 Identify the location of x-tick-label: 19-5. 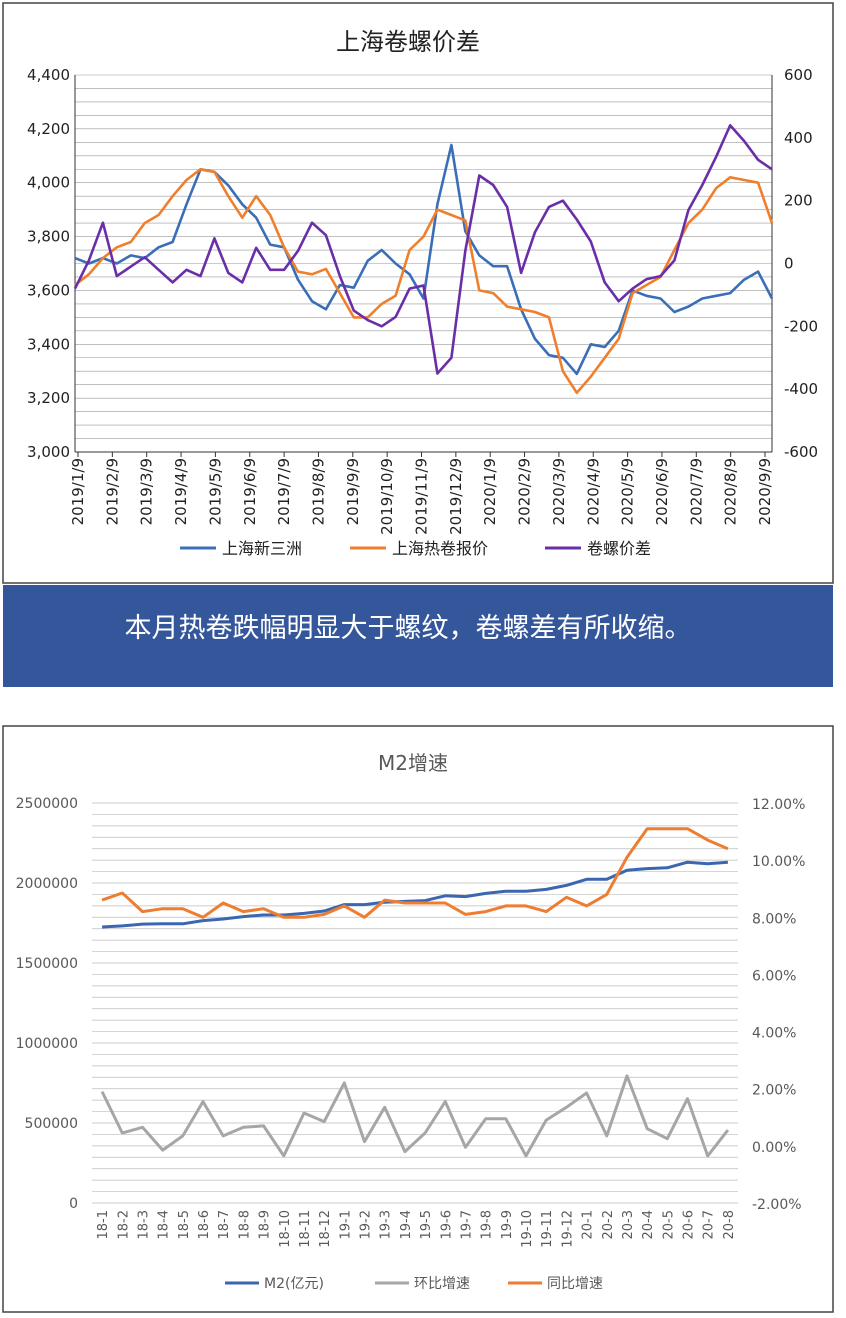
(426, 1225).